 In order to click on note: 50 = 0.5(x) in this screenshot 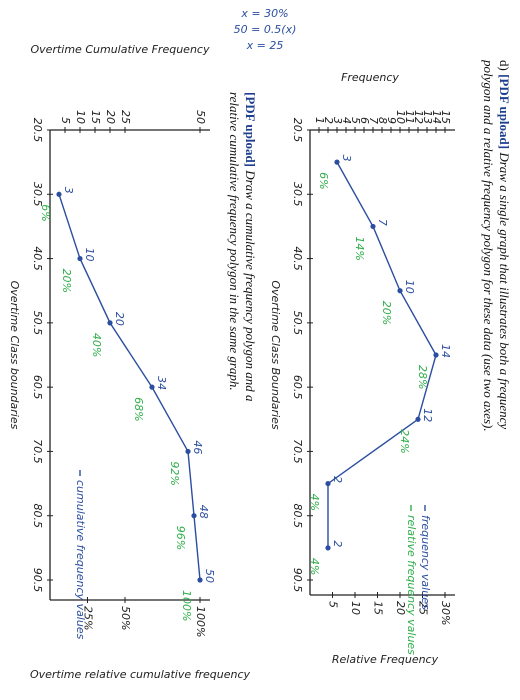, I will do `click(265, 29)`.